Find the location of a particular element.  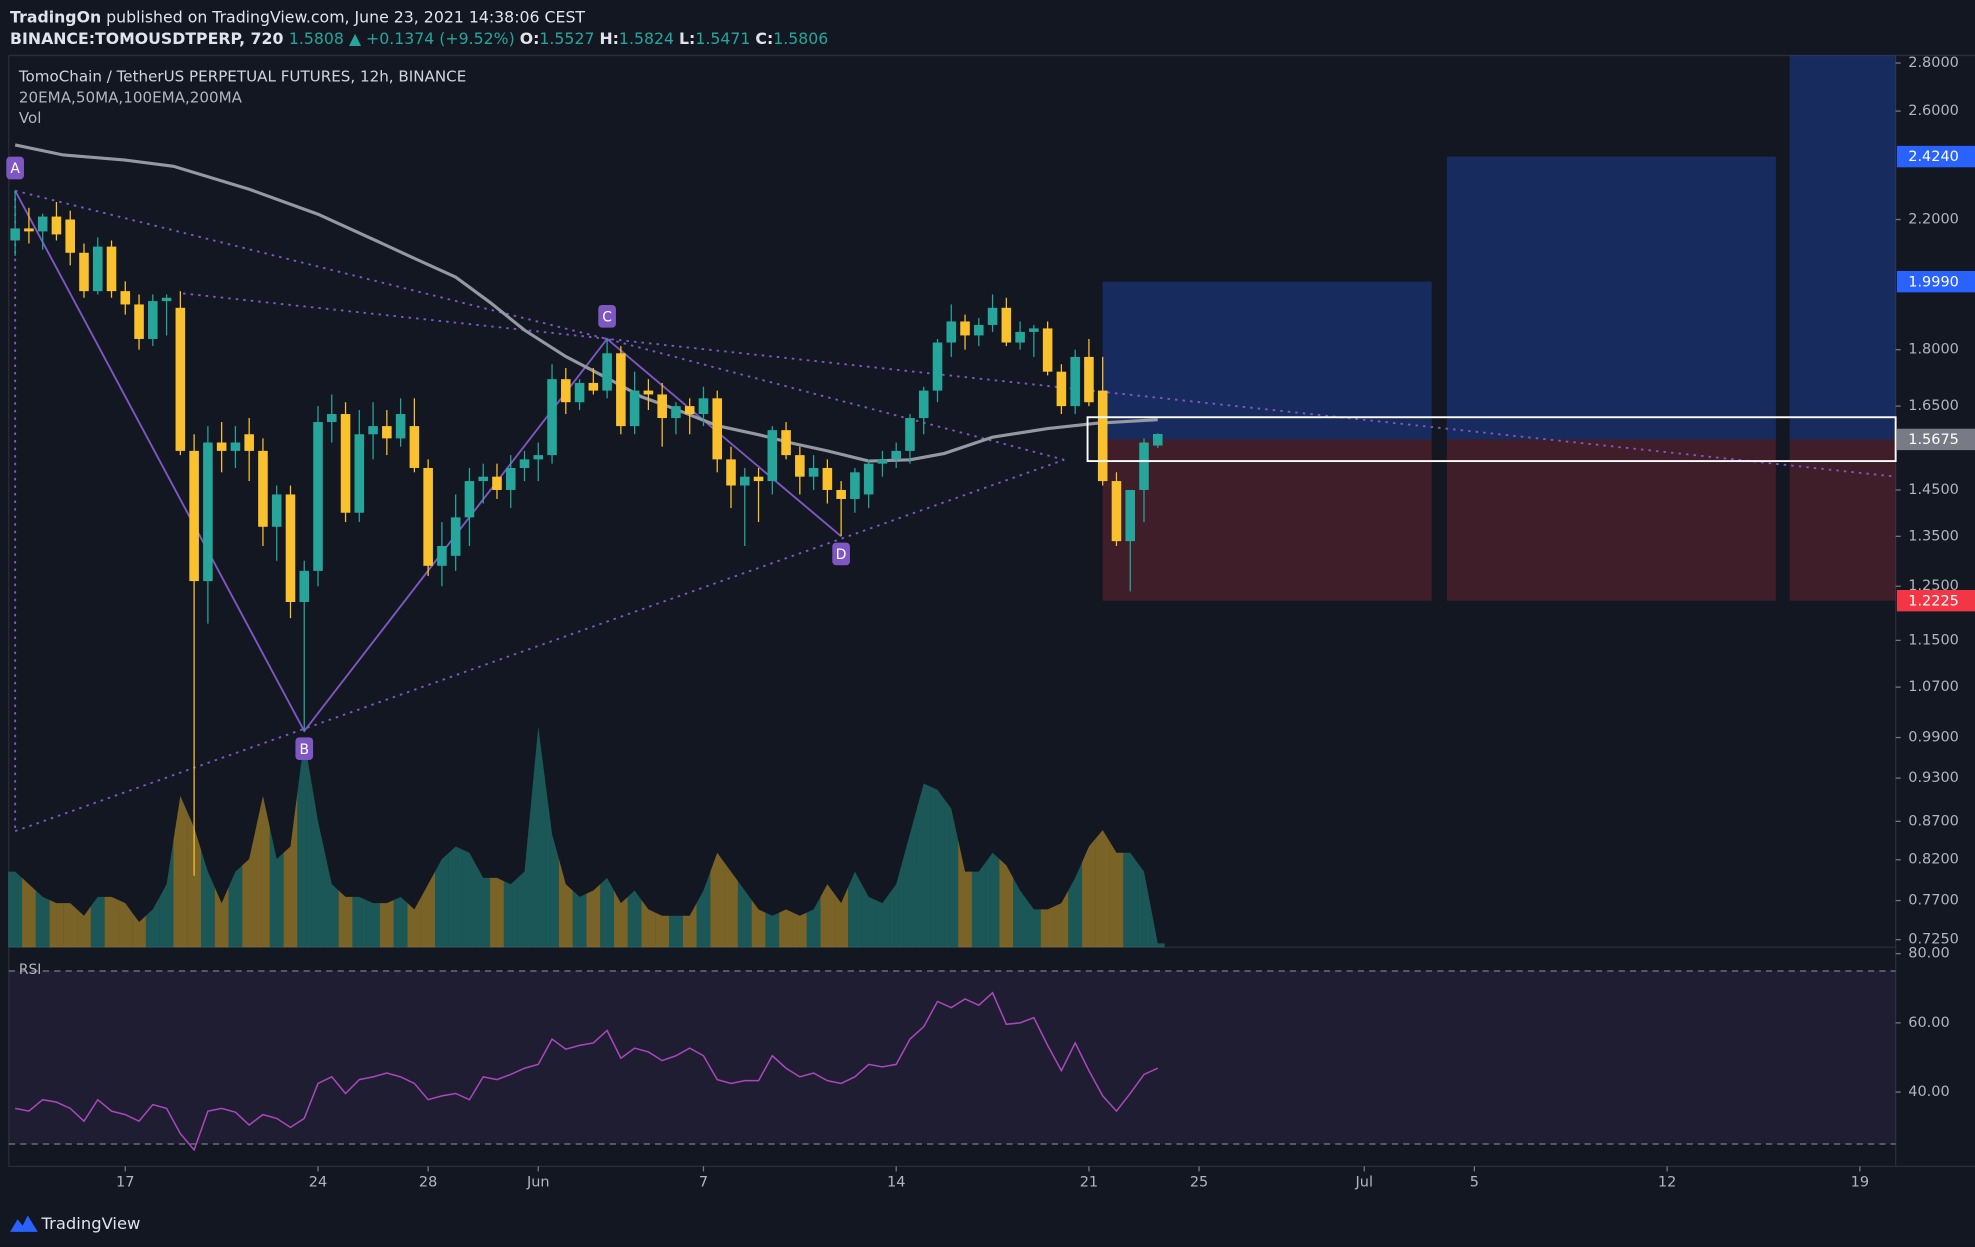

brand: TradingView is located at coordinates (91, 1223).